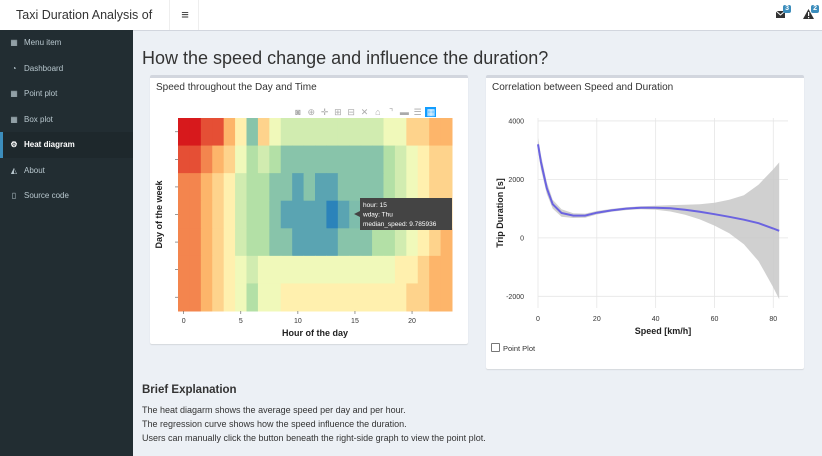 The width and height of the screenshot is (822, 456). What do you see at coordinates (351, 112) in the screenshot?
I see `zoom-out-icon: ⊟` at bounding box center [351, 112].